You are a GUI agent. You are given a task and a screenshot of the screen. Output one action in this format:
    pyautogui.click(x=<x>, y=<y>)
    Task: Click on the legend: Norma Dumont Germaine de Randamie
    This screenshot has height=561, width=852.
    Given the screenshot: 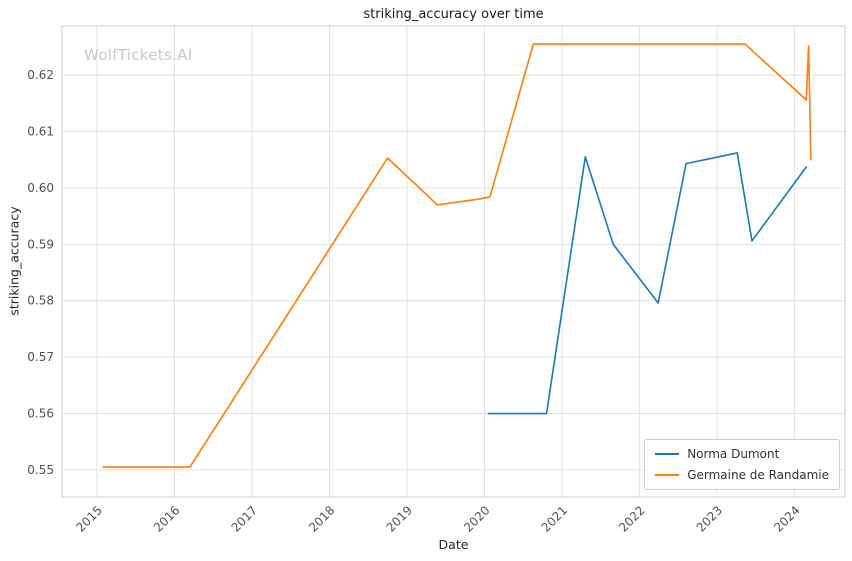 What is the action you would take?
    pyautogui.click(x=742, y=464)
    